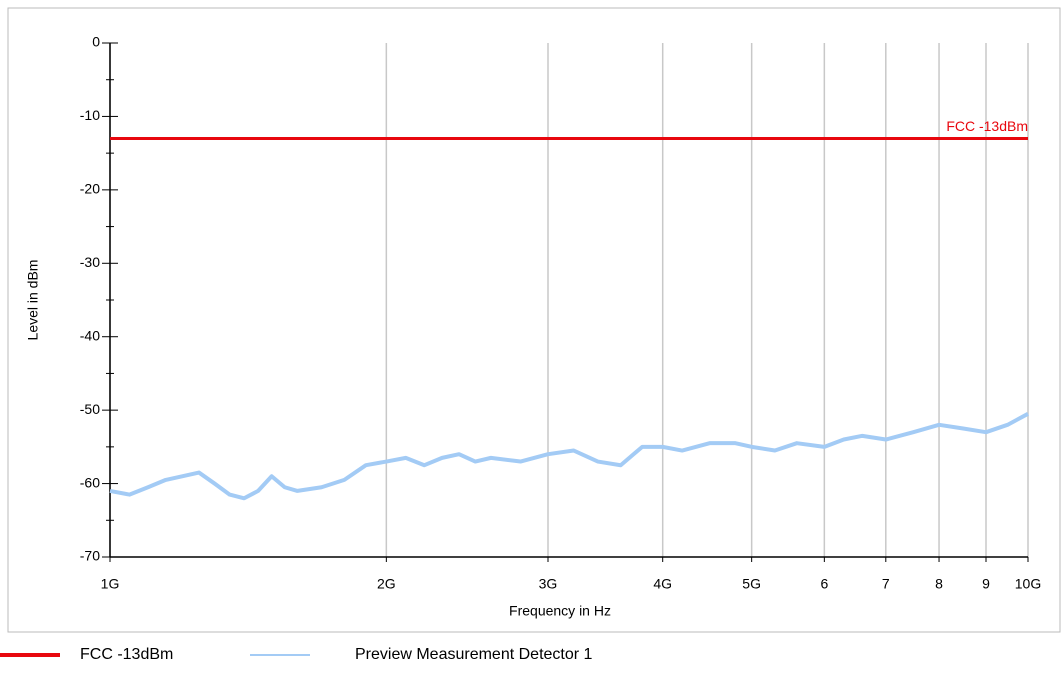 This screenshot has width=1061, height=688. What do you see at coordinates (90, 115) in the screenshot?
I see `y-tick-label: -10` at bounding box center [90, 115].